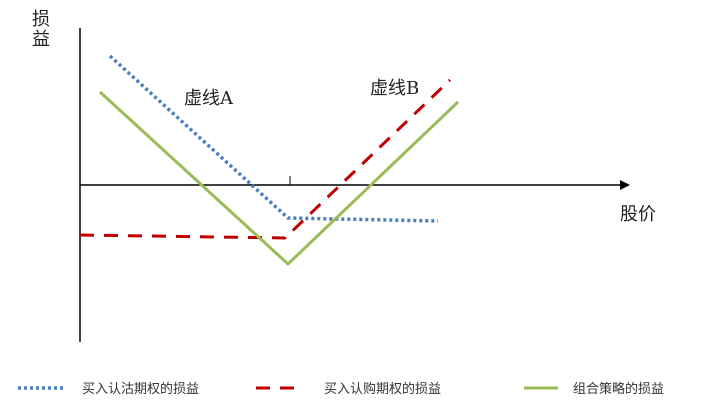  What do you see at coordinates (638, 214) in the screenshot?
I see `x-axis-label: 股价` at bounding box center [638, 214].